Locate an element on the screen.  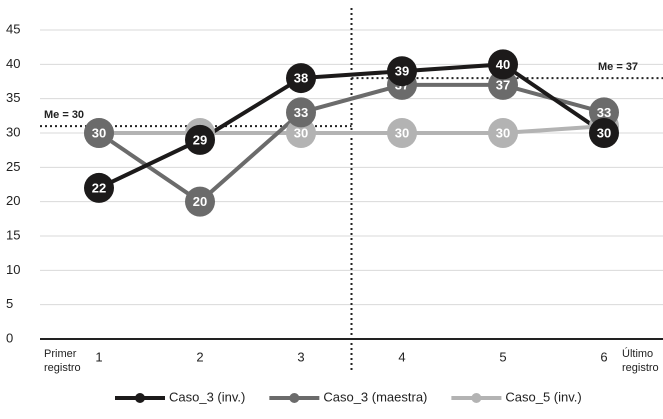
legend-label: Caso_3 (maestra) is located at coordinates (375, 396).